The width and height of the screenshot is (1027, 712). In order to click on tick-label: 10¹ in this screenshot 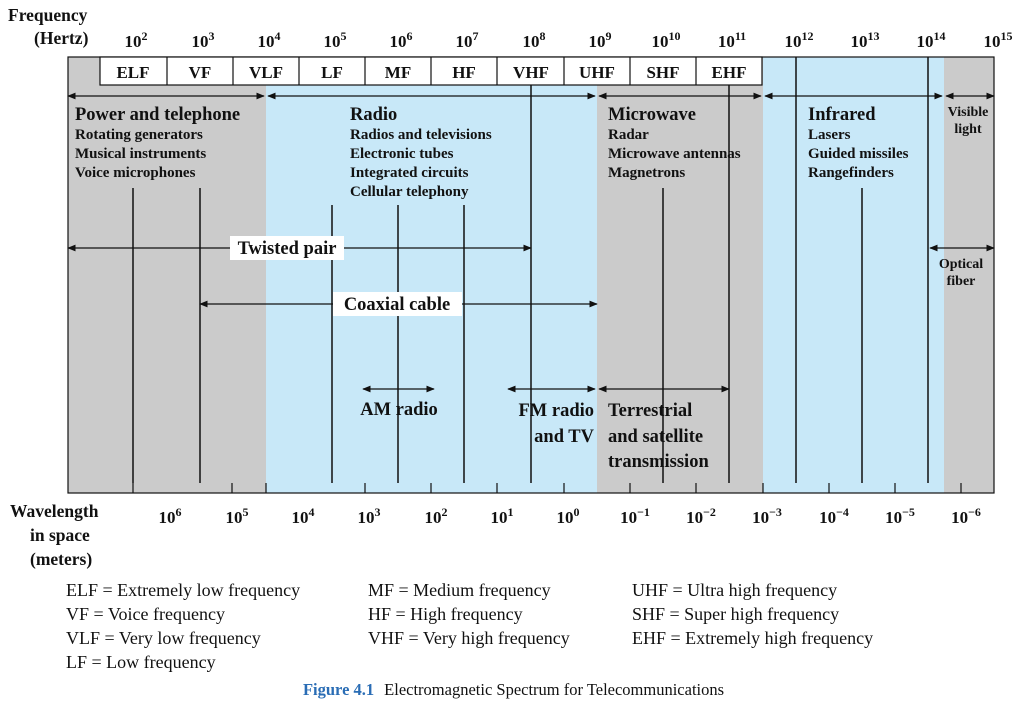, I will do `click(502, 516)`.